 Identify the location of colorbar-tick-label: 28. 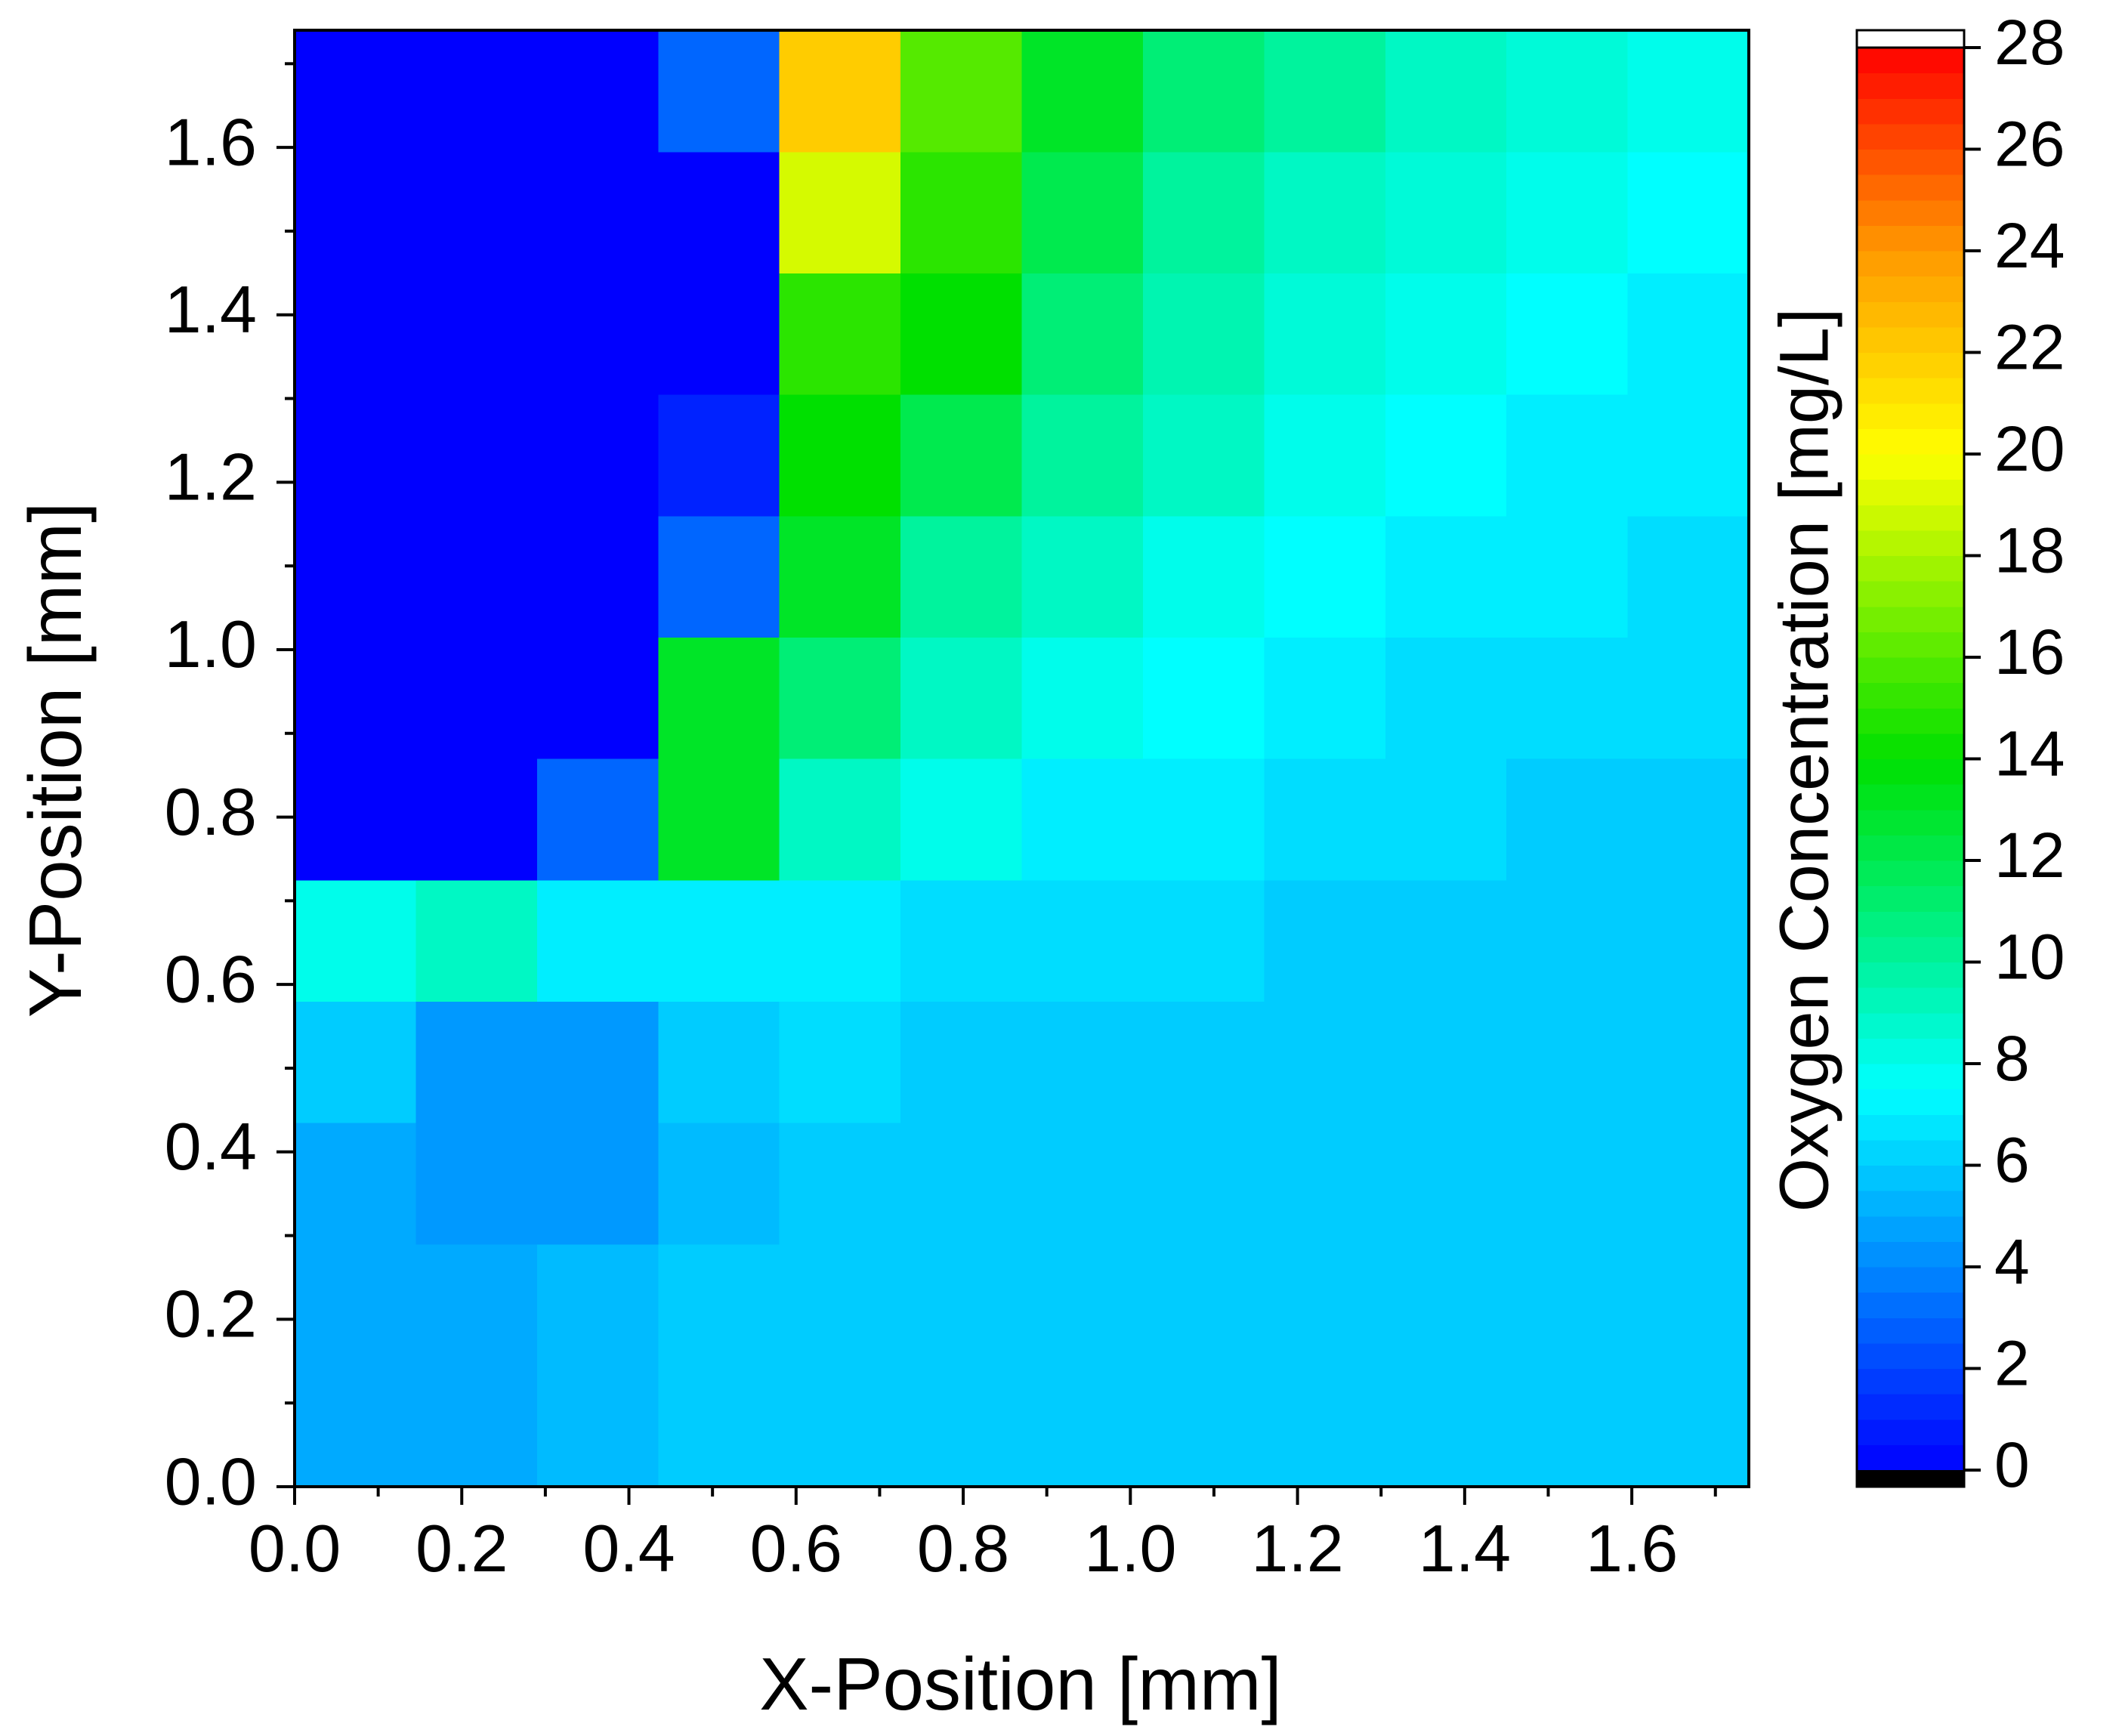
(2029, 42).